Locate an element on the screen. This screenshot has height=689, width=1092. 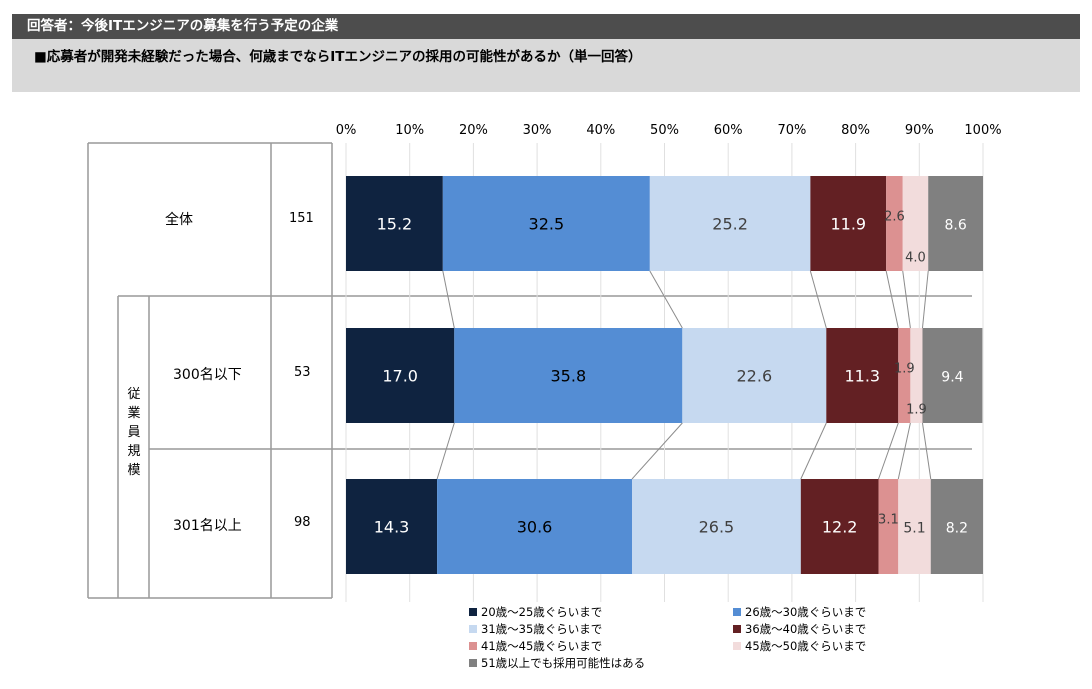
row-label-301-or-more: 301名以上 is located at coordinates (207, 526).